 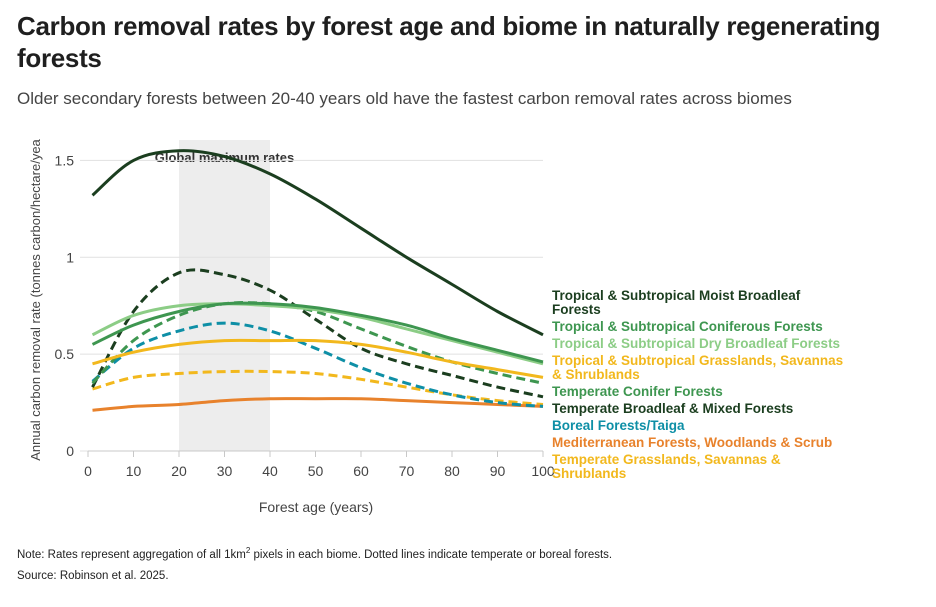 What do you see at coordinates (70, 257) in the screenshot?
I see `y-tick-label: 1` at bounding box center [70, 257].